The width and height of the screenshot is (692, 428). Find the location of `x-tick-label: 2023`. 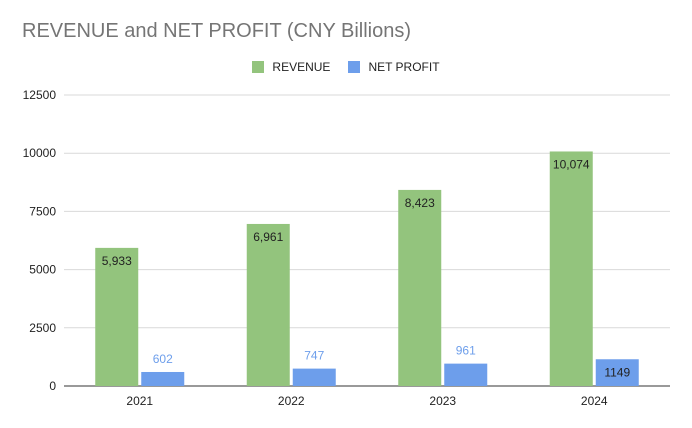

x-tick-label: 2023 is located at coordinates (442, 401).